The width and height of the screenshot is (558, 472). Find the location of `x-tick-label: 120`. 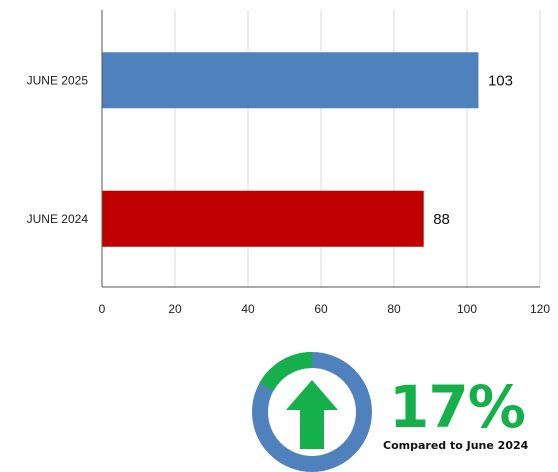

x-tick-label: 120 is located at coordinates (540, 309).